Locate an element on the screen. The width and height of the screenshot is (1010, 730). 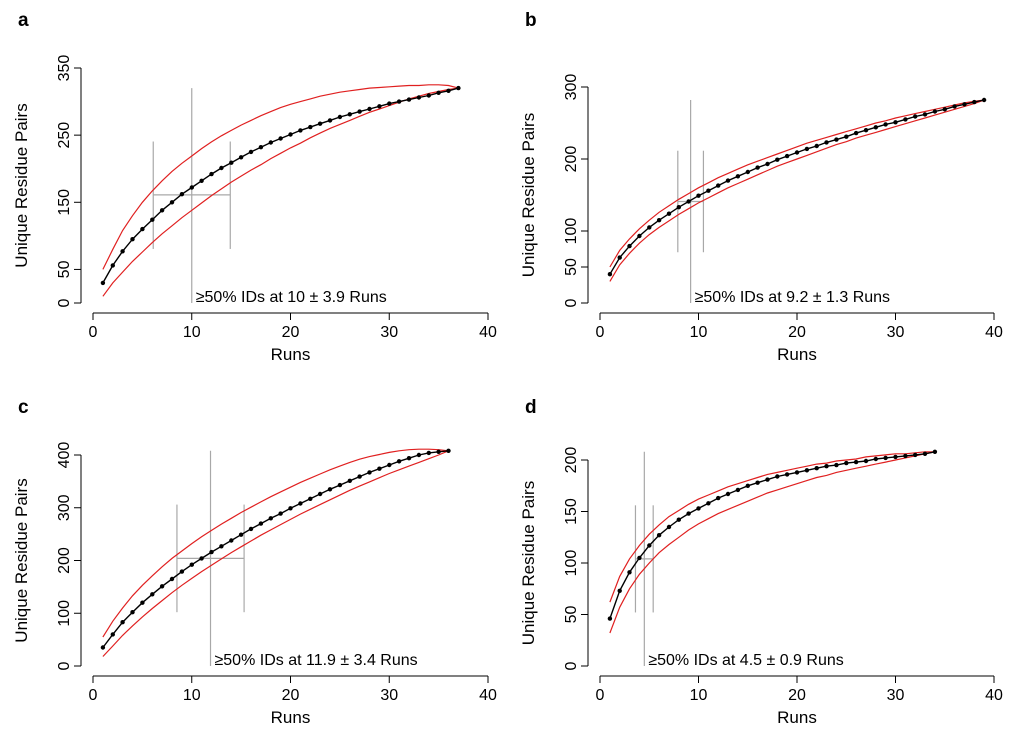
panel-letter: d is located at coordinates (531, 407).